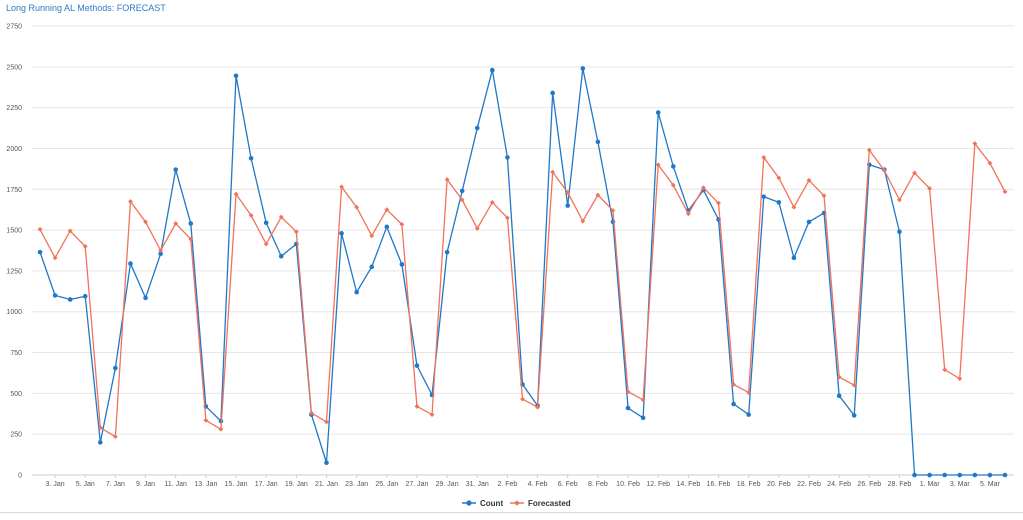 The height and width of the screenshot is (520, 1023). Describe the element at coordinates (14, 190) in the screenshot. I see `y-tick-label: 1750` at that location.